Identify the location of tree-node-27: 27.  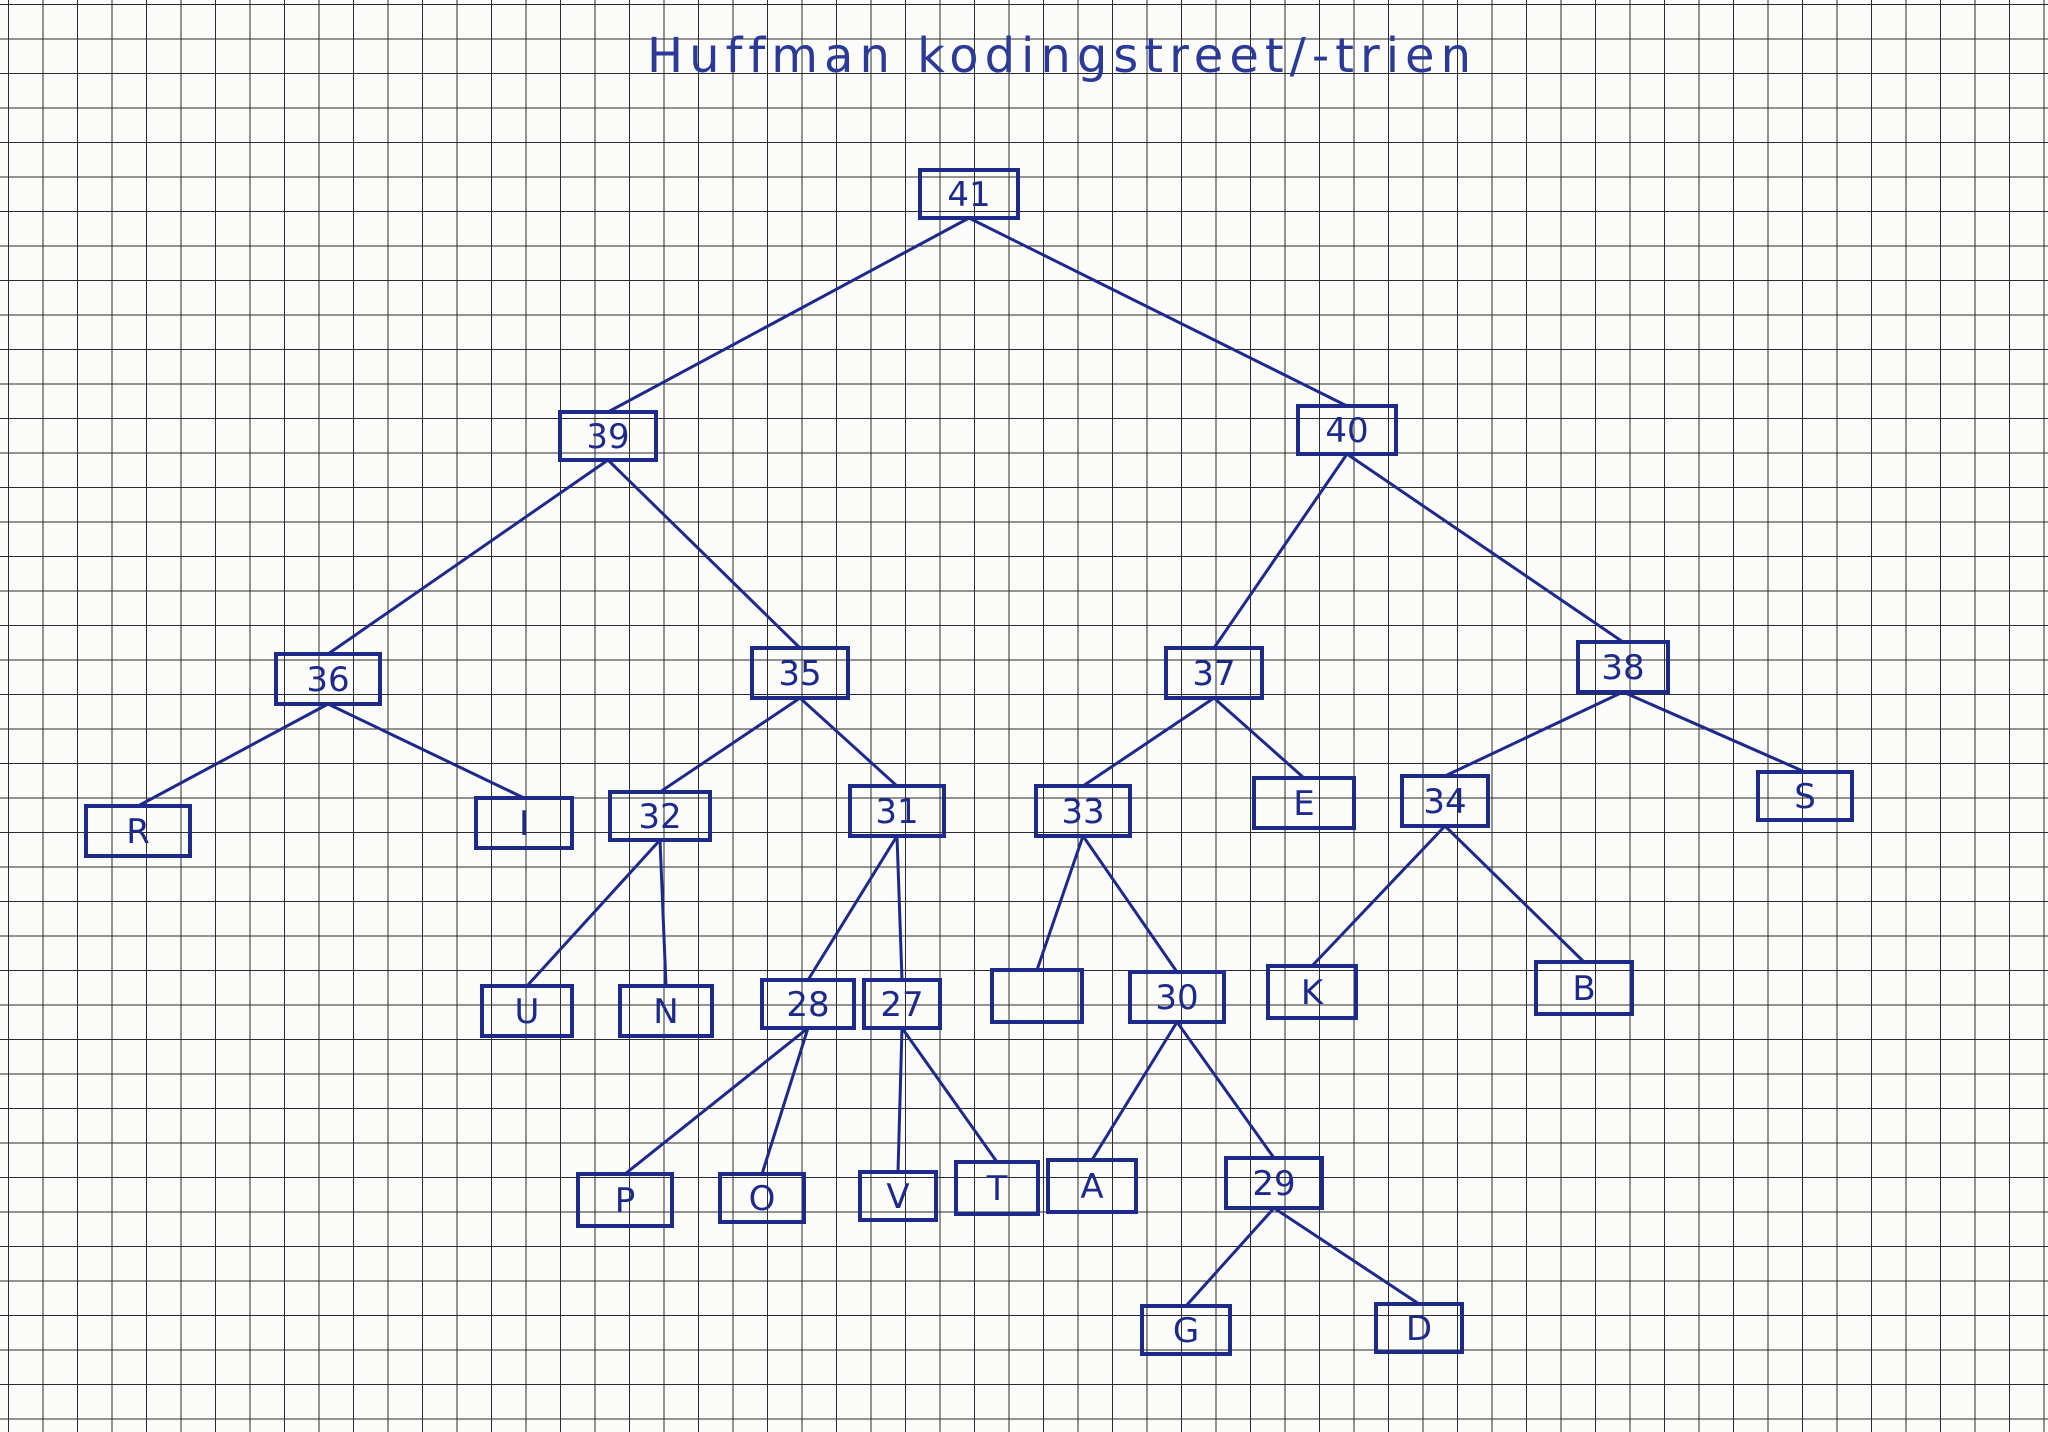
(902, 1004).